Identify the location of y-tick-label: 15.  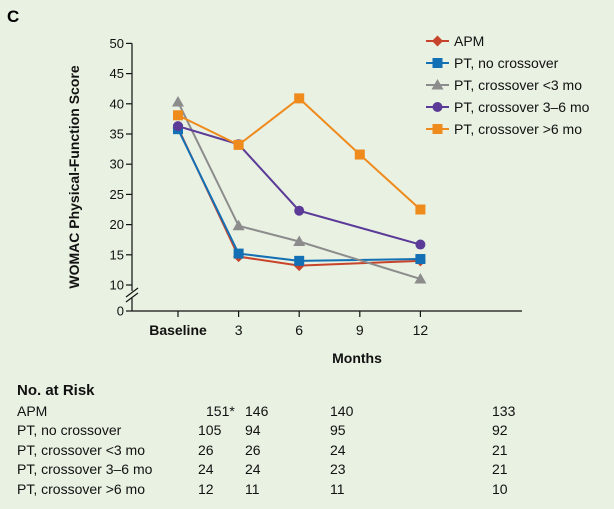
(117, 254).